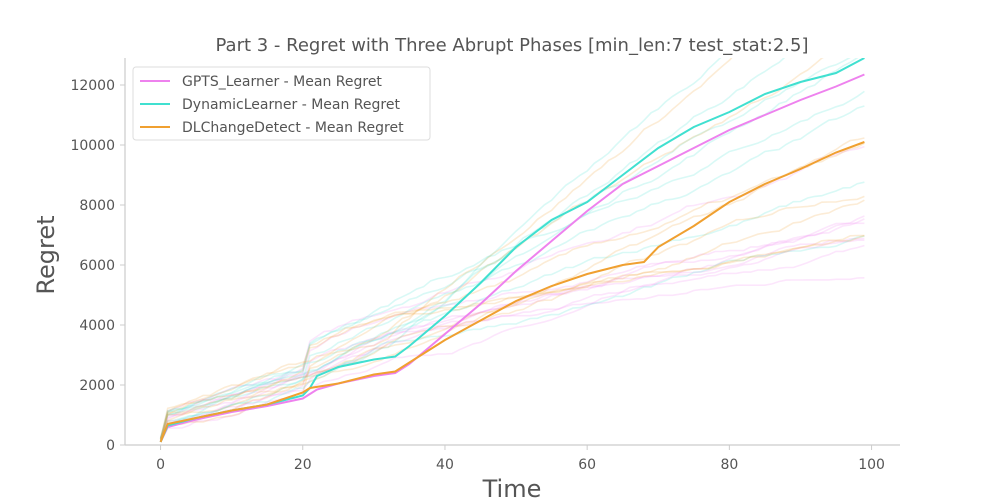  What do you see at coordinates (110, 446) in the screenshot?
I see `y-tick-label: 0` at bounding box center [110, 446].